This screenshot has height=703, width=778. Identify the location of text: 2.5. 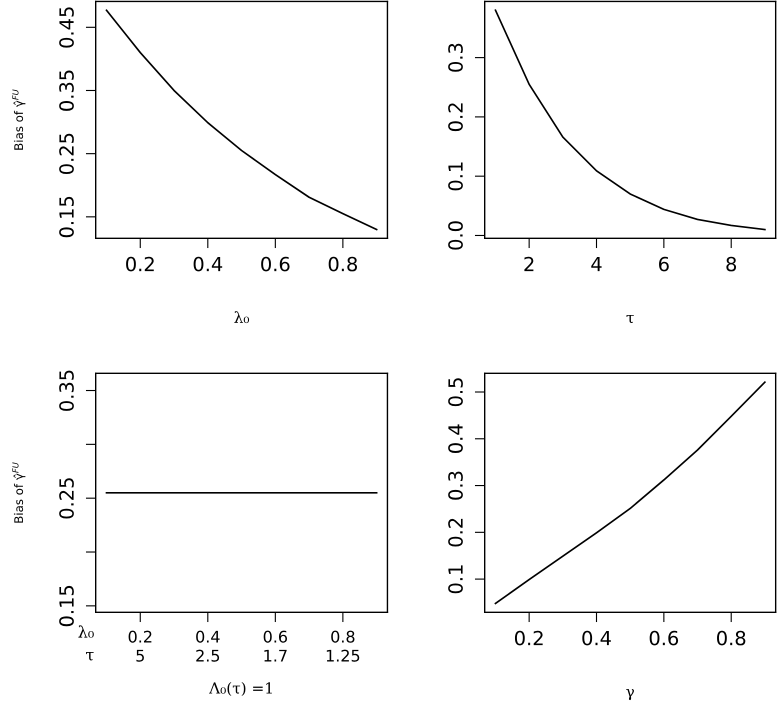
(208, 656).